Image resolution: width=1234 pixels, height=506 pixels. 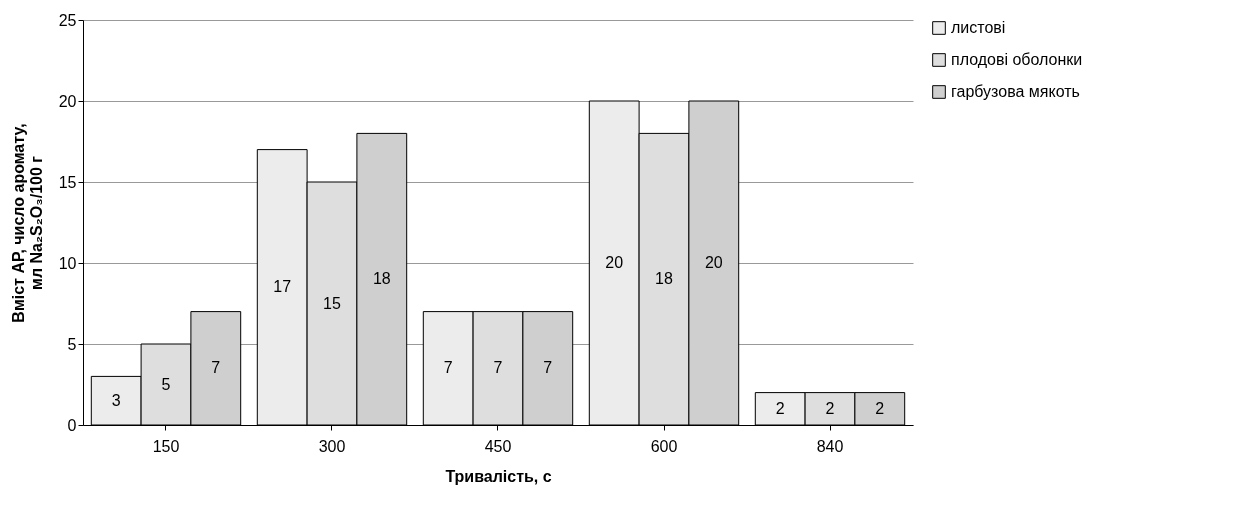 I want to click on x-tick-label: 450, so click(x=498, y=446).